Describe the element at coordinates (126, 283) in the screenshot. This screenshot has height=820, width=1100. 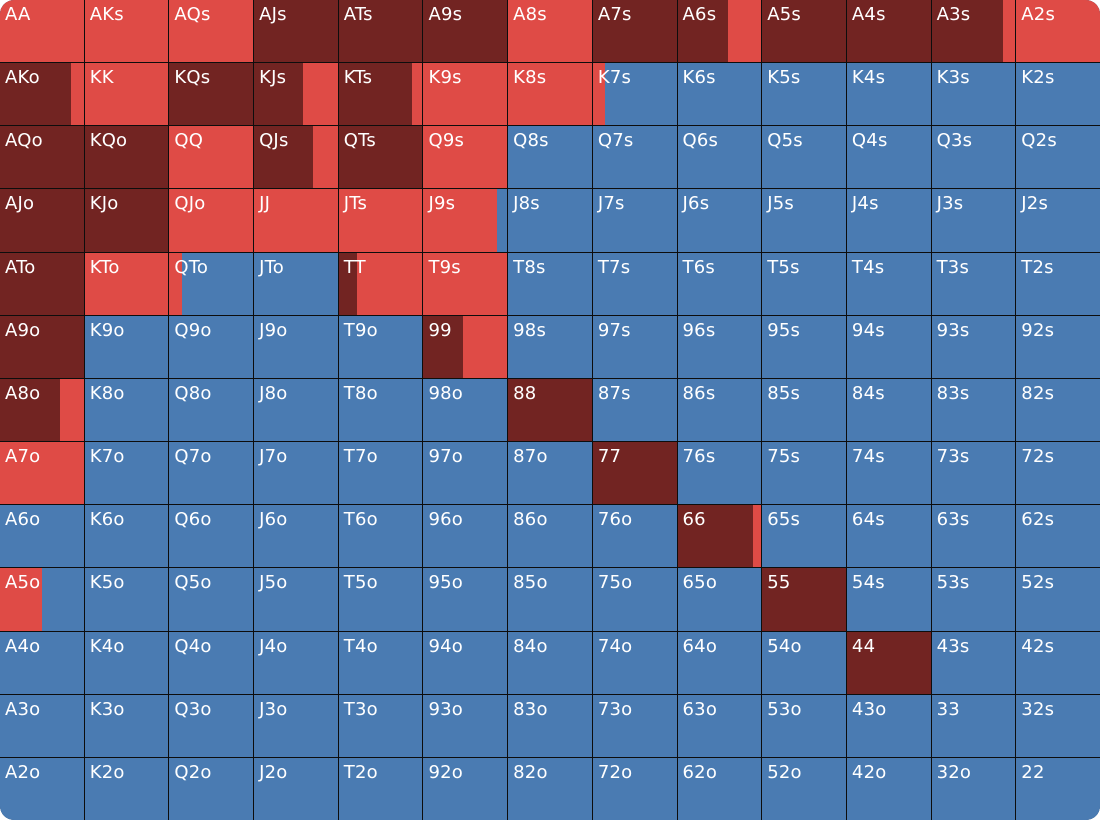
I see `hand-cell-KTo: KTo` at that location.